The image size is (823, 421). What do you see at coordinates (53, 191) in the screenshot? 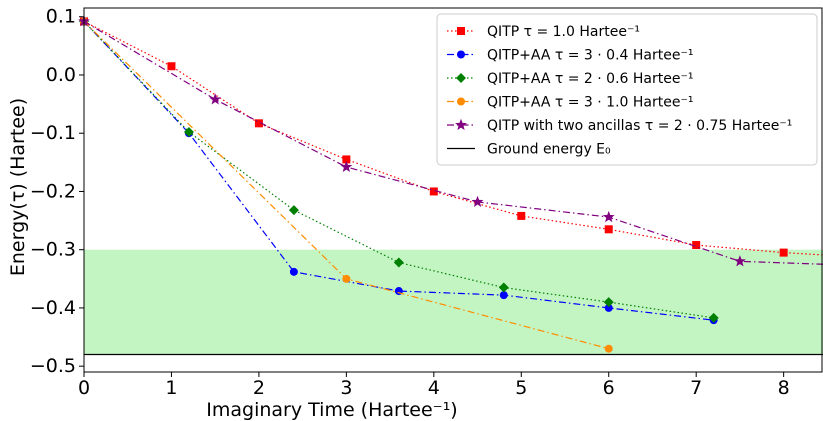
I see `y-tick-label: −0.2` at bounding box center [53, 191].